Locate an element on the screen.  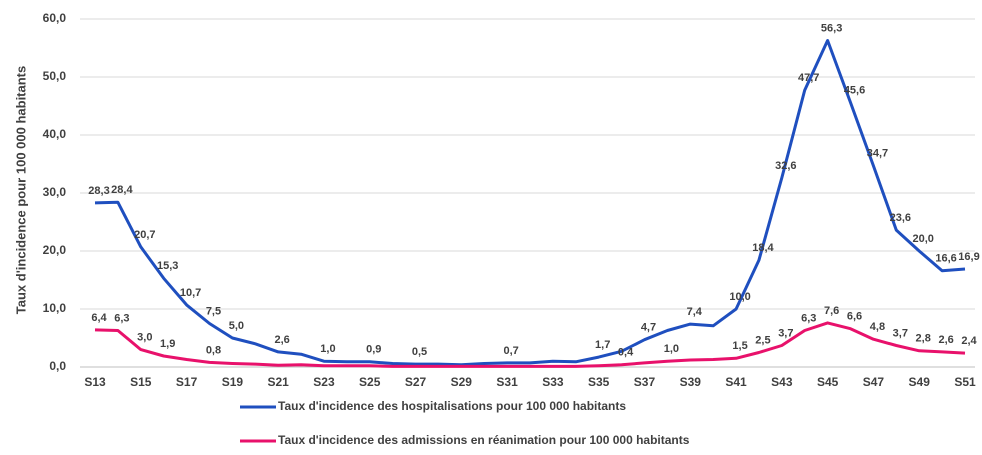
data-label: 23,6 is located at coordinates (900, 218).